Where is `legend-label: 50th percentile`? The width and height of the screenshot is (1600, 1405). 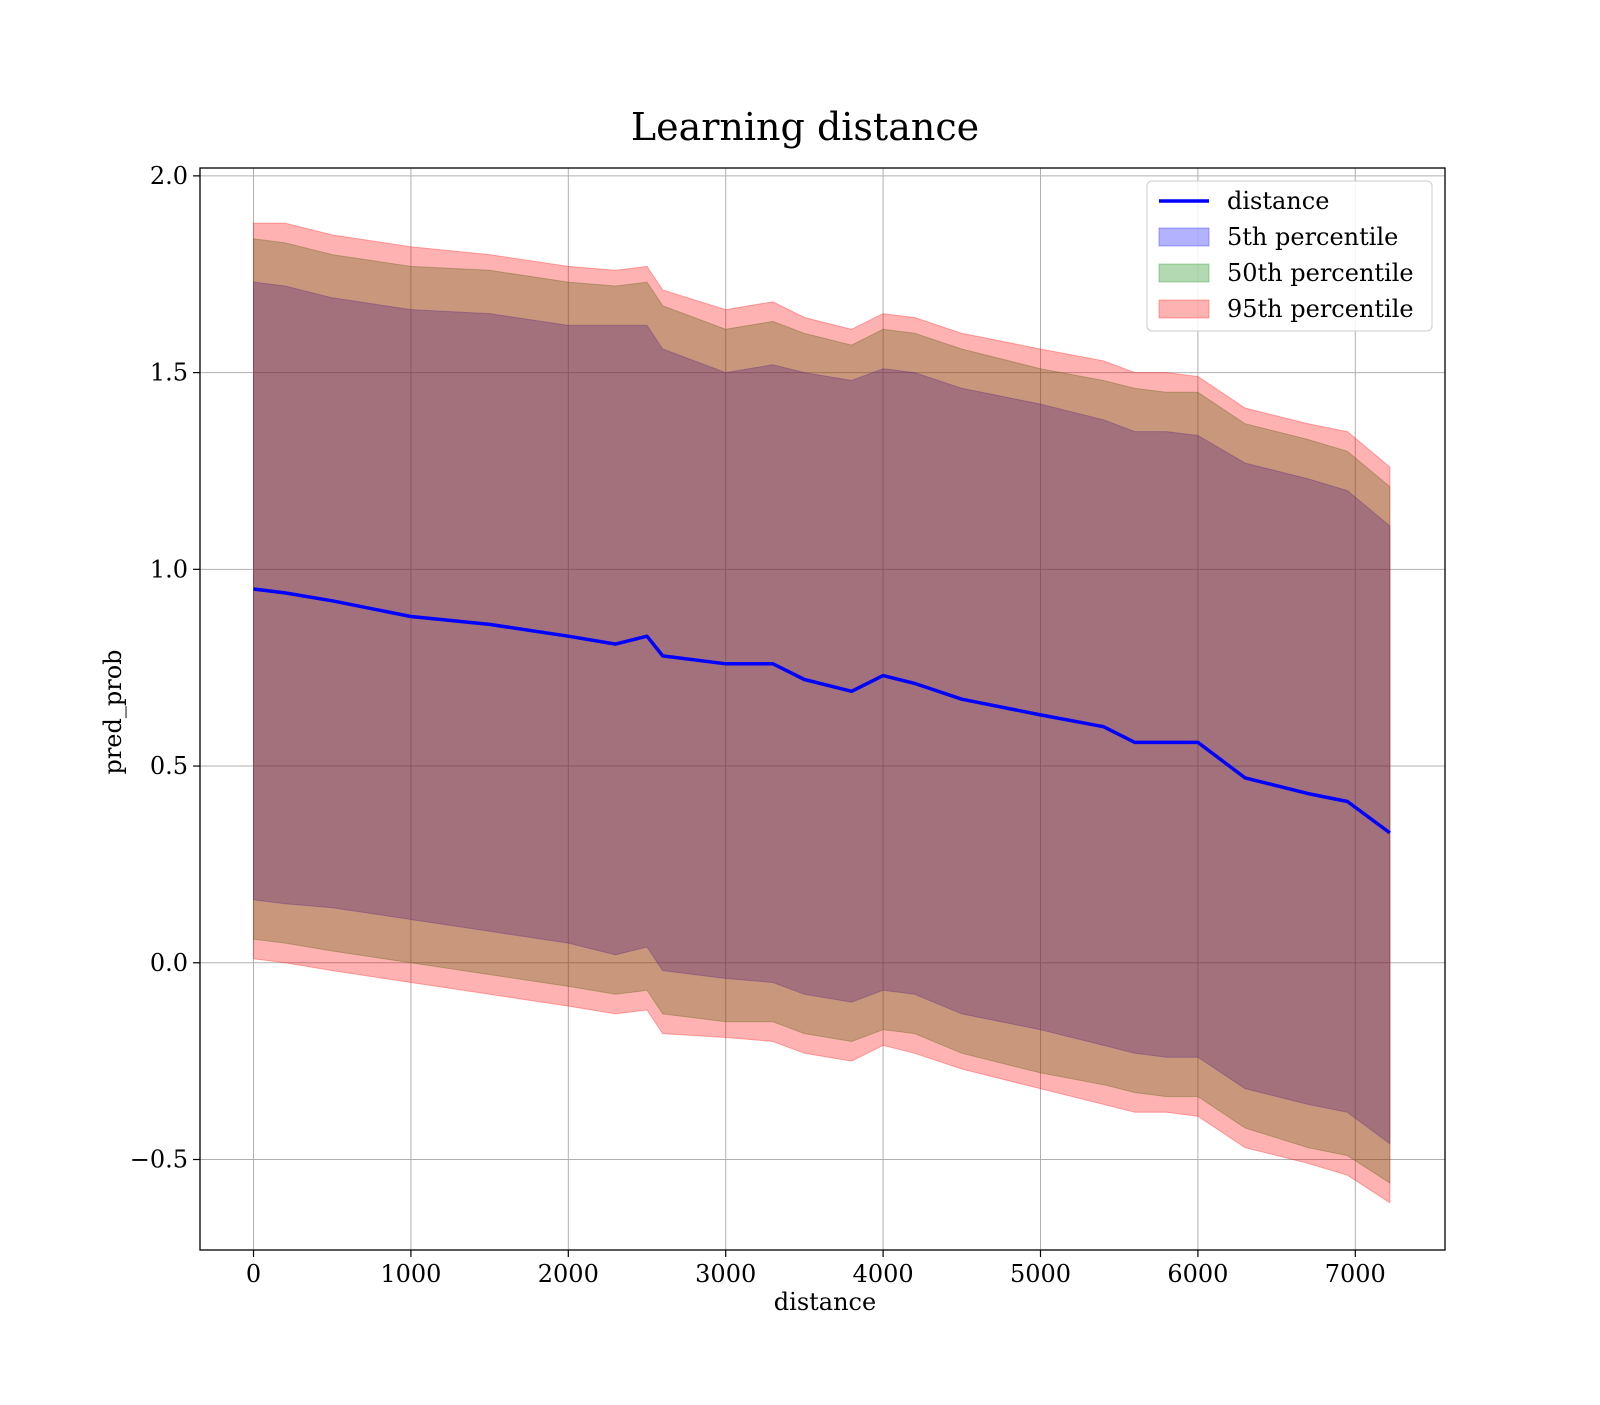
legend-label: 50th percentile is located at coordinates (1320, 273).